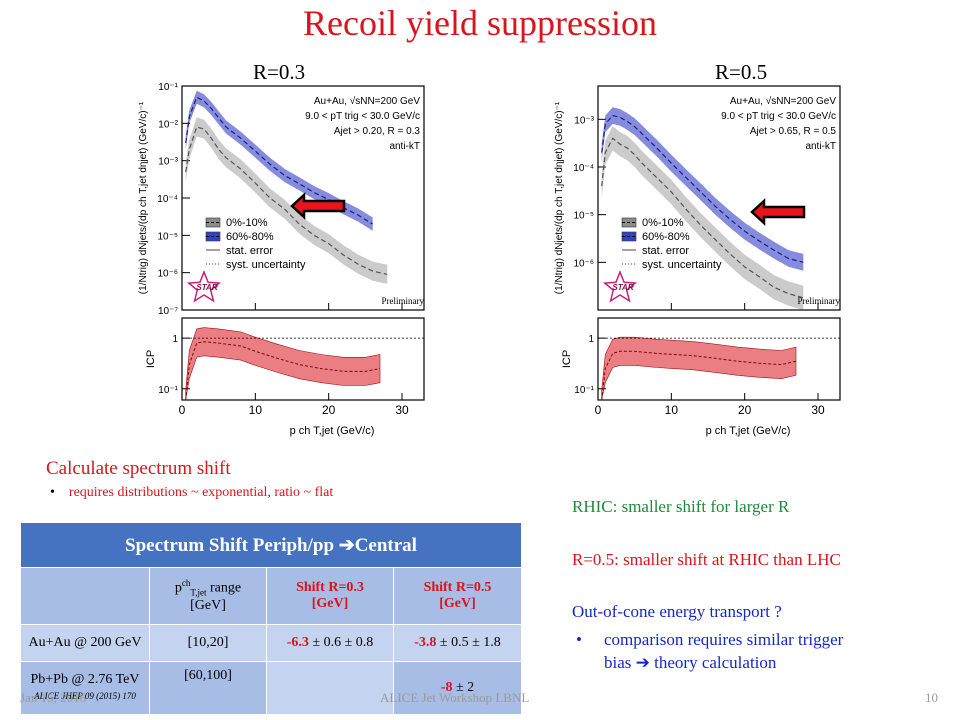 Image resolution: width=960 pixels, height=720 pixels. Describe the element at coordinates (85, 688) in the screenshot. I see `table-cell-system: Pb+Pb @ 2.76 TeV ALICE JHEP 09 (2015) 170` at that location.